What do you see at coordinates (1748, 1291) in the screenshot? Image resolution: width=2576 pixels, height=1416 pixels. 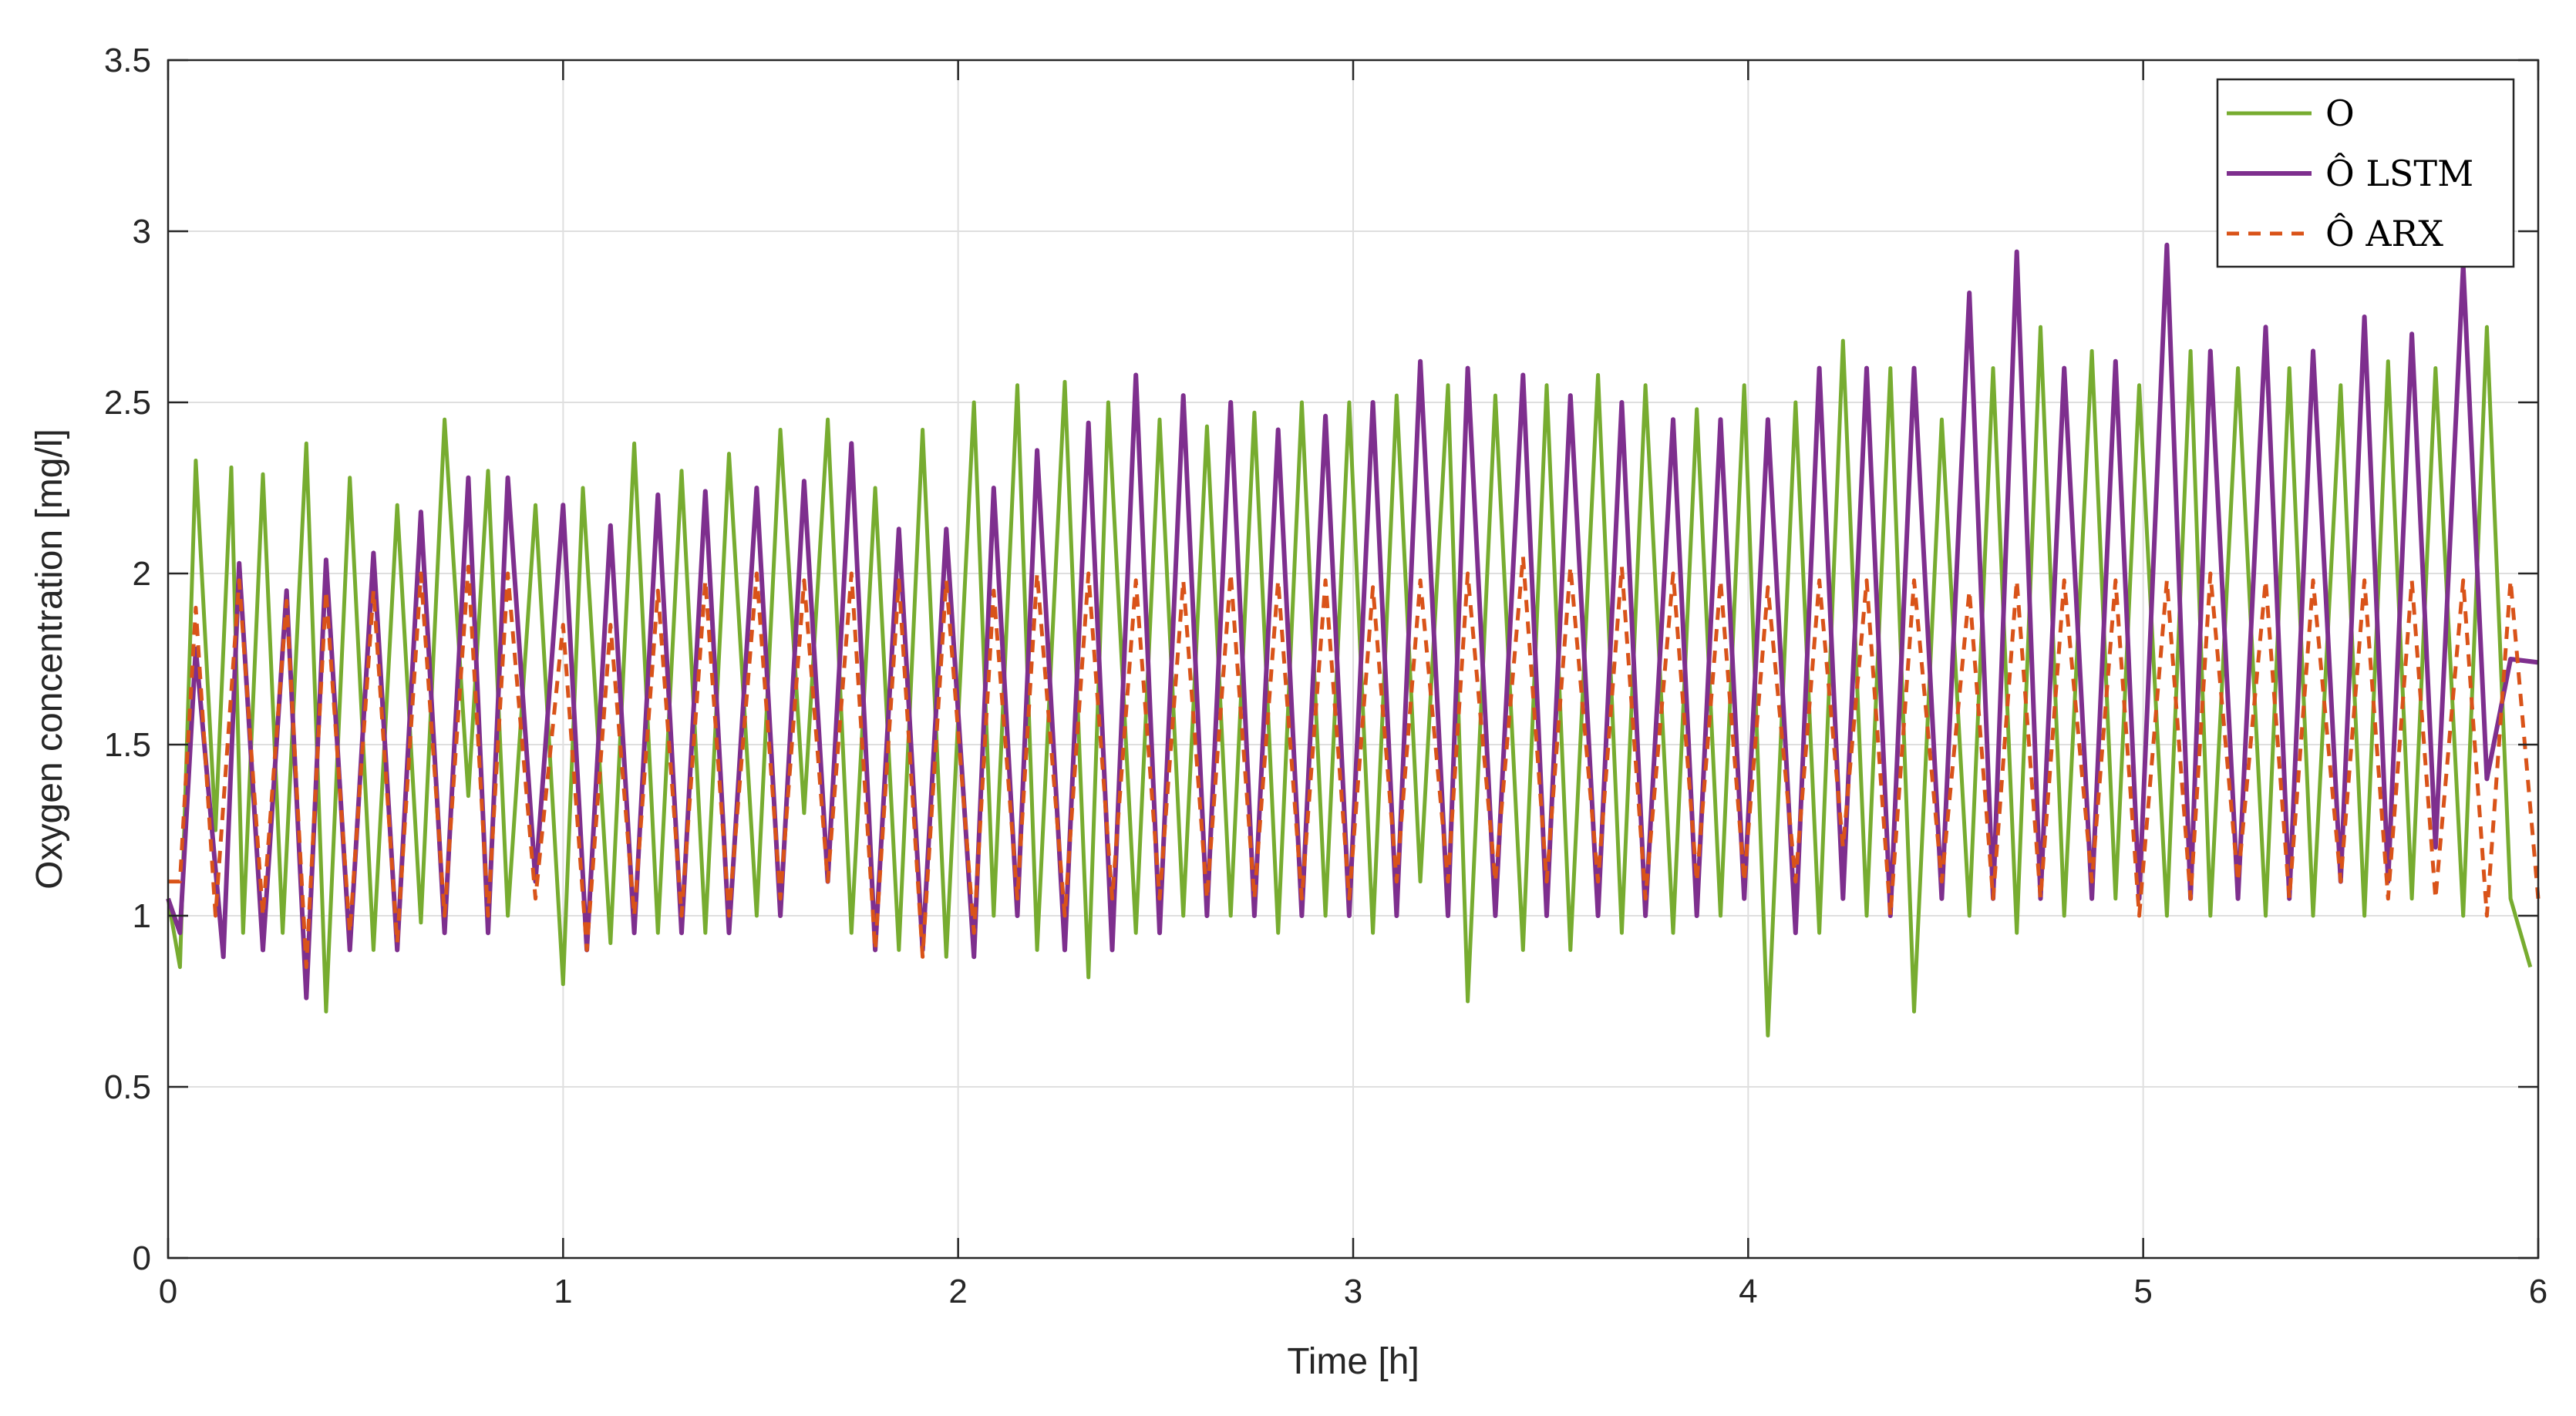 I see `x-tick-label: 4` at bounding box center [1748, 1291].